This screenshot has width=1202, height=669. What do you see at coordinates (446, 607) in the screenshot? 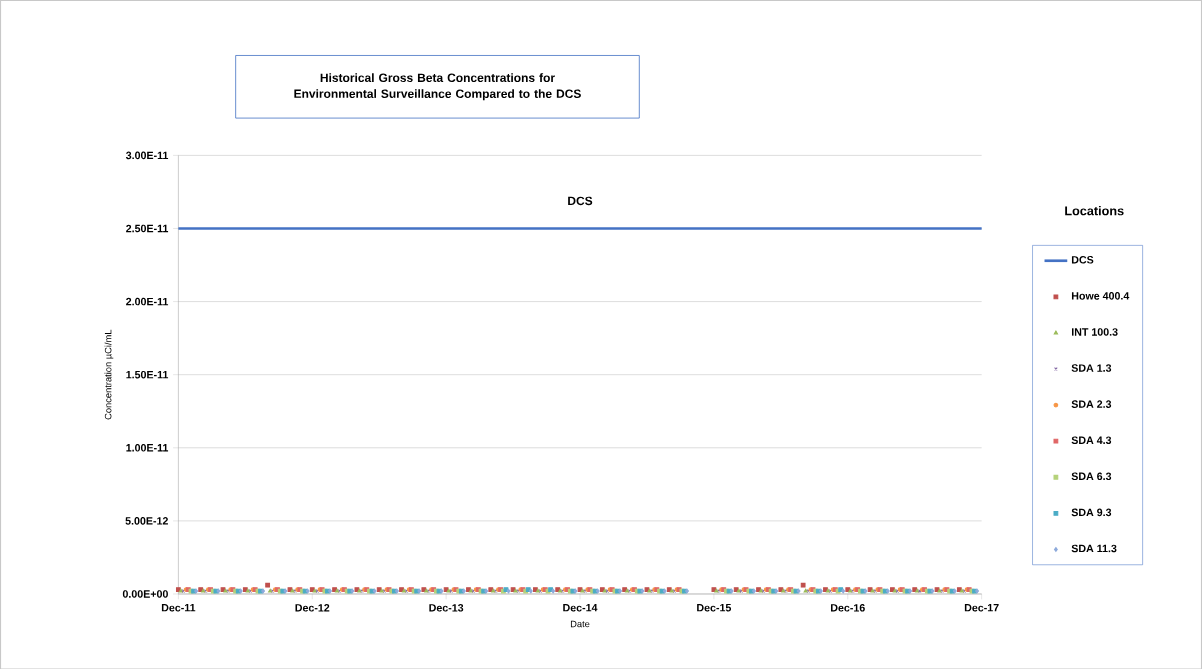
I see `x-tick-label: Dec-13` at bounding box center [446, 607].